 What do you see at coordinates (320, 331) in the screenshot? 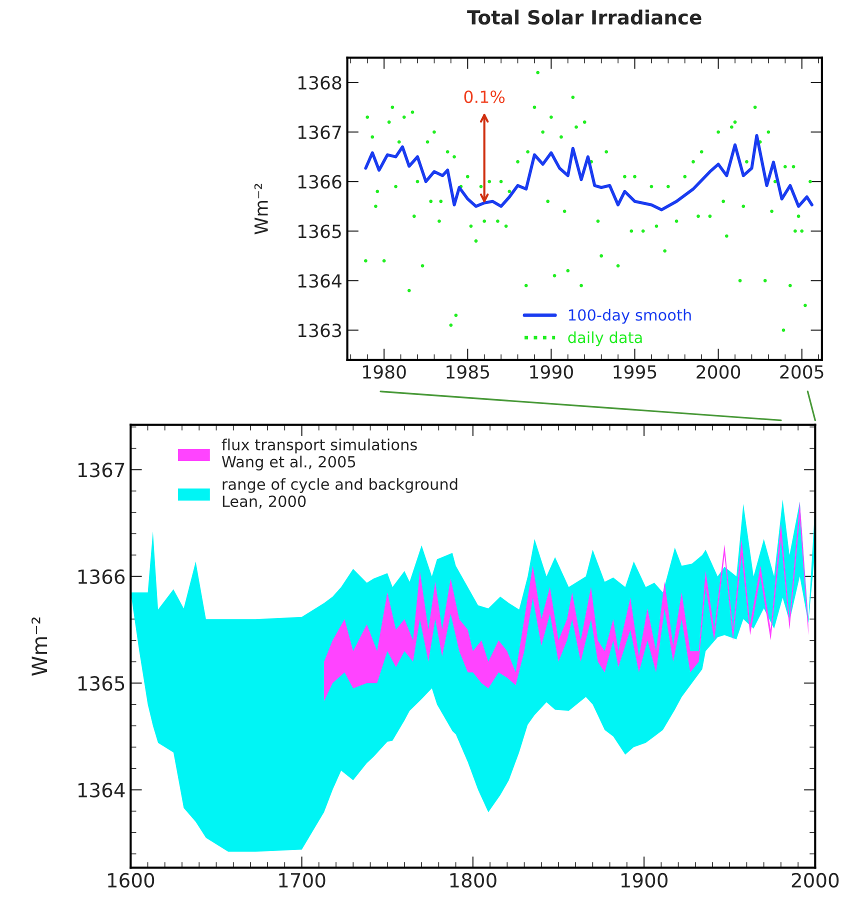
I see `y-tick-label: 1363` at bounding box center [320, 331].